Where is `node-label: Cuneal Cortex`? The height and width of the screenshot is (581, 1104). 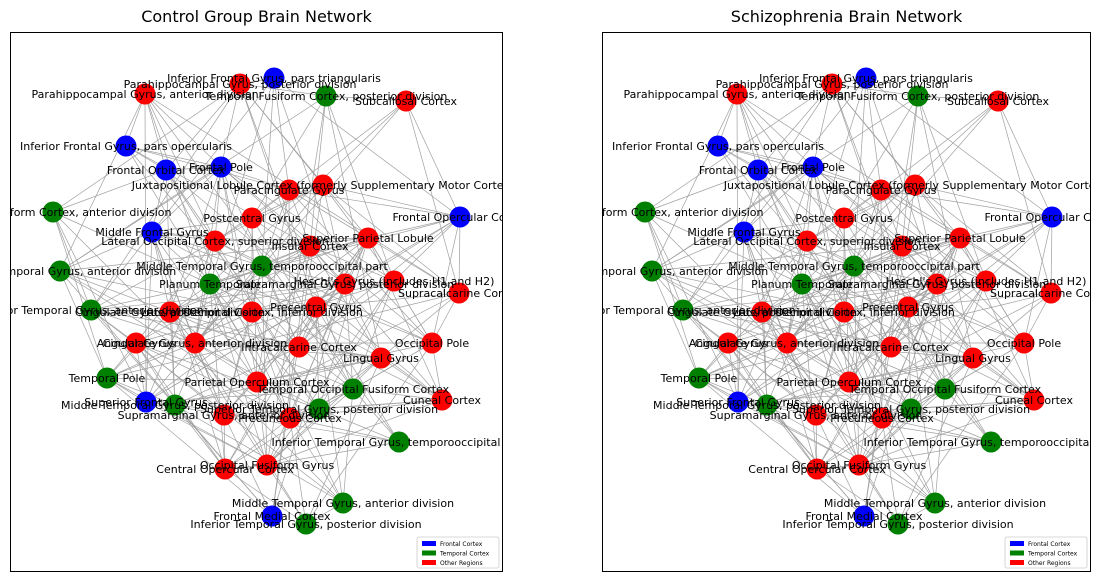 node-label: Cuneal Cortex is located at coordinates (1034, 400).